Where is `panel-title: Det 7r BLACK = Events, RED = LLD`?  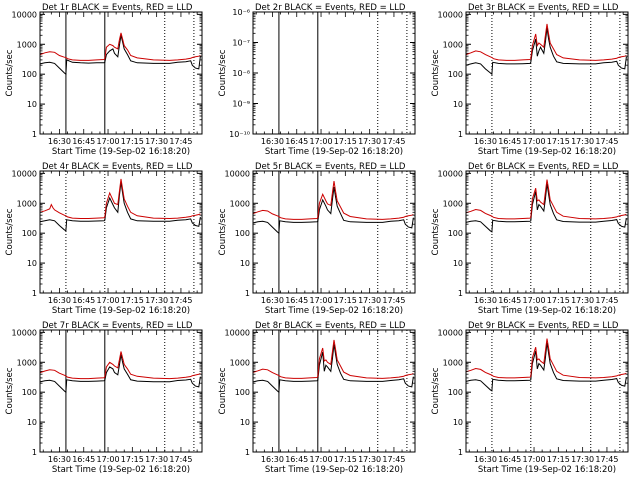 panel-title: Det 7r BLACK = Events, RED = LLD is located at coordinates (117, 326).